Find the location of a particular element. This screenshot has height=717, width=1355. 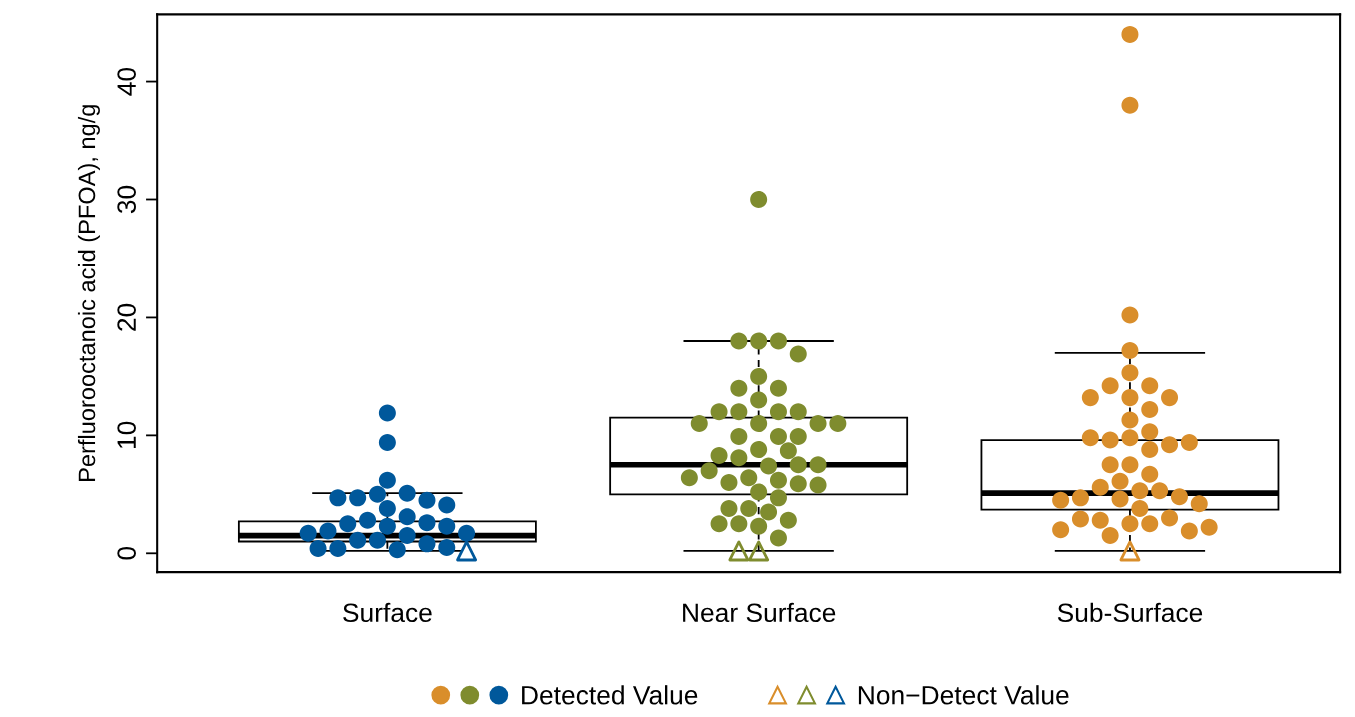

legend-label: Non−Detect Value is located at coordinates (963, 695).